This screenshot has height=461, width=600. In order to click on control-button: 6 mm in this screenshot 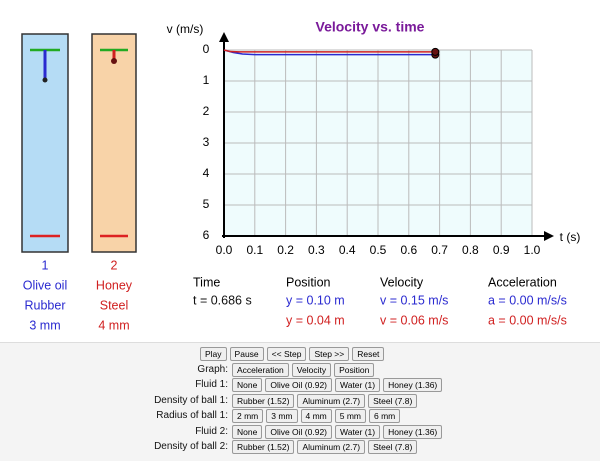, I will do `click(385, 416)`.